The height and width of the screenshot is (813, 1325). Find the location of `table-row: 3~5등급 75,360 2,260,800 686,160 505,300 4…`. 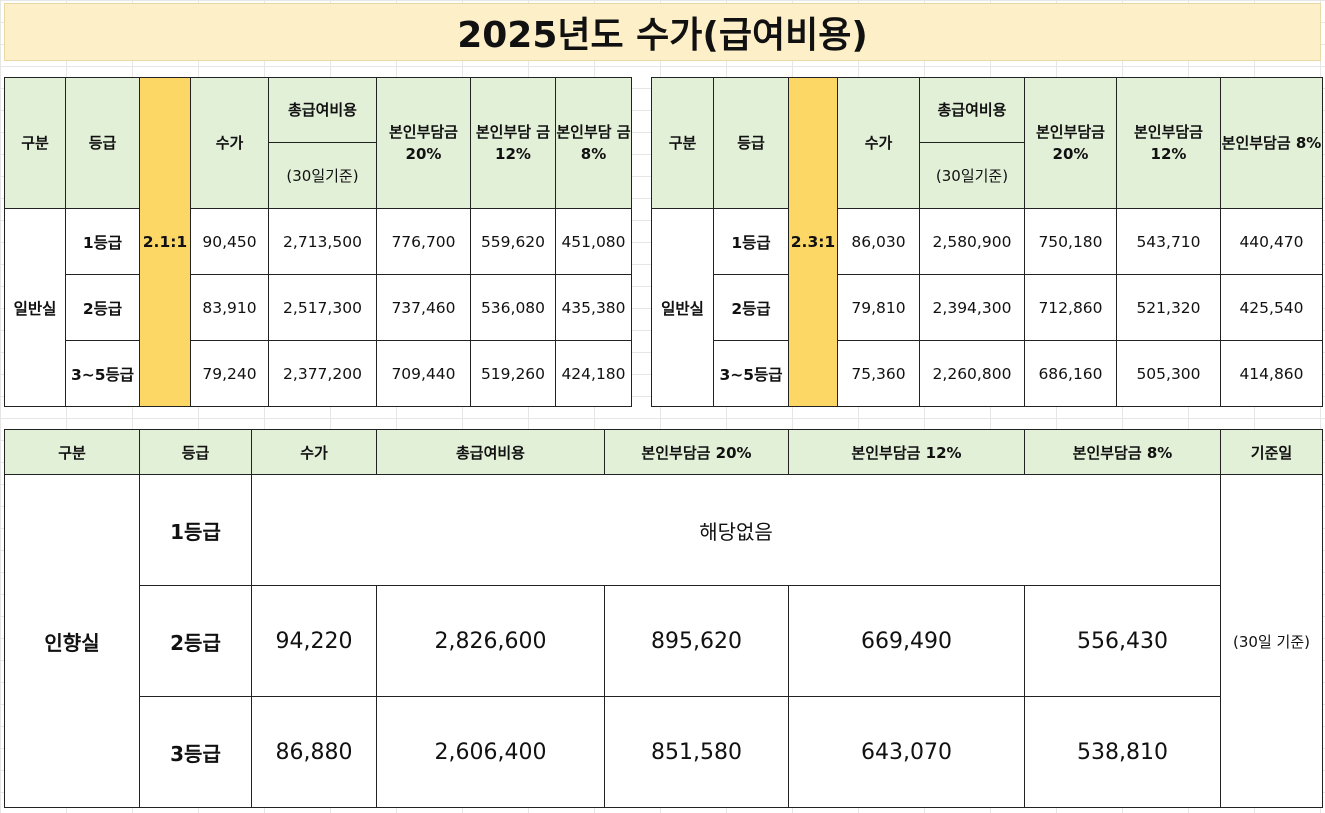

table-row: 3~5등급 75,360 2,260,800 686,160 505,300 4… is located at coordinates (987, 373).